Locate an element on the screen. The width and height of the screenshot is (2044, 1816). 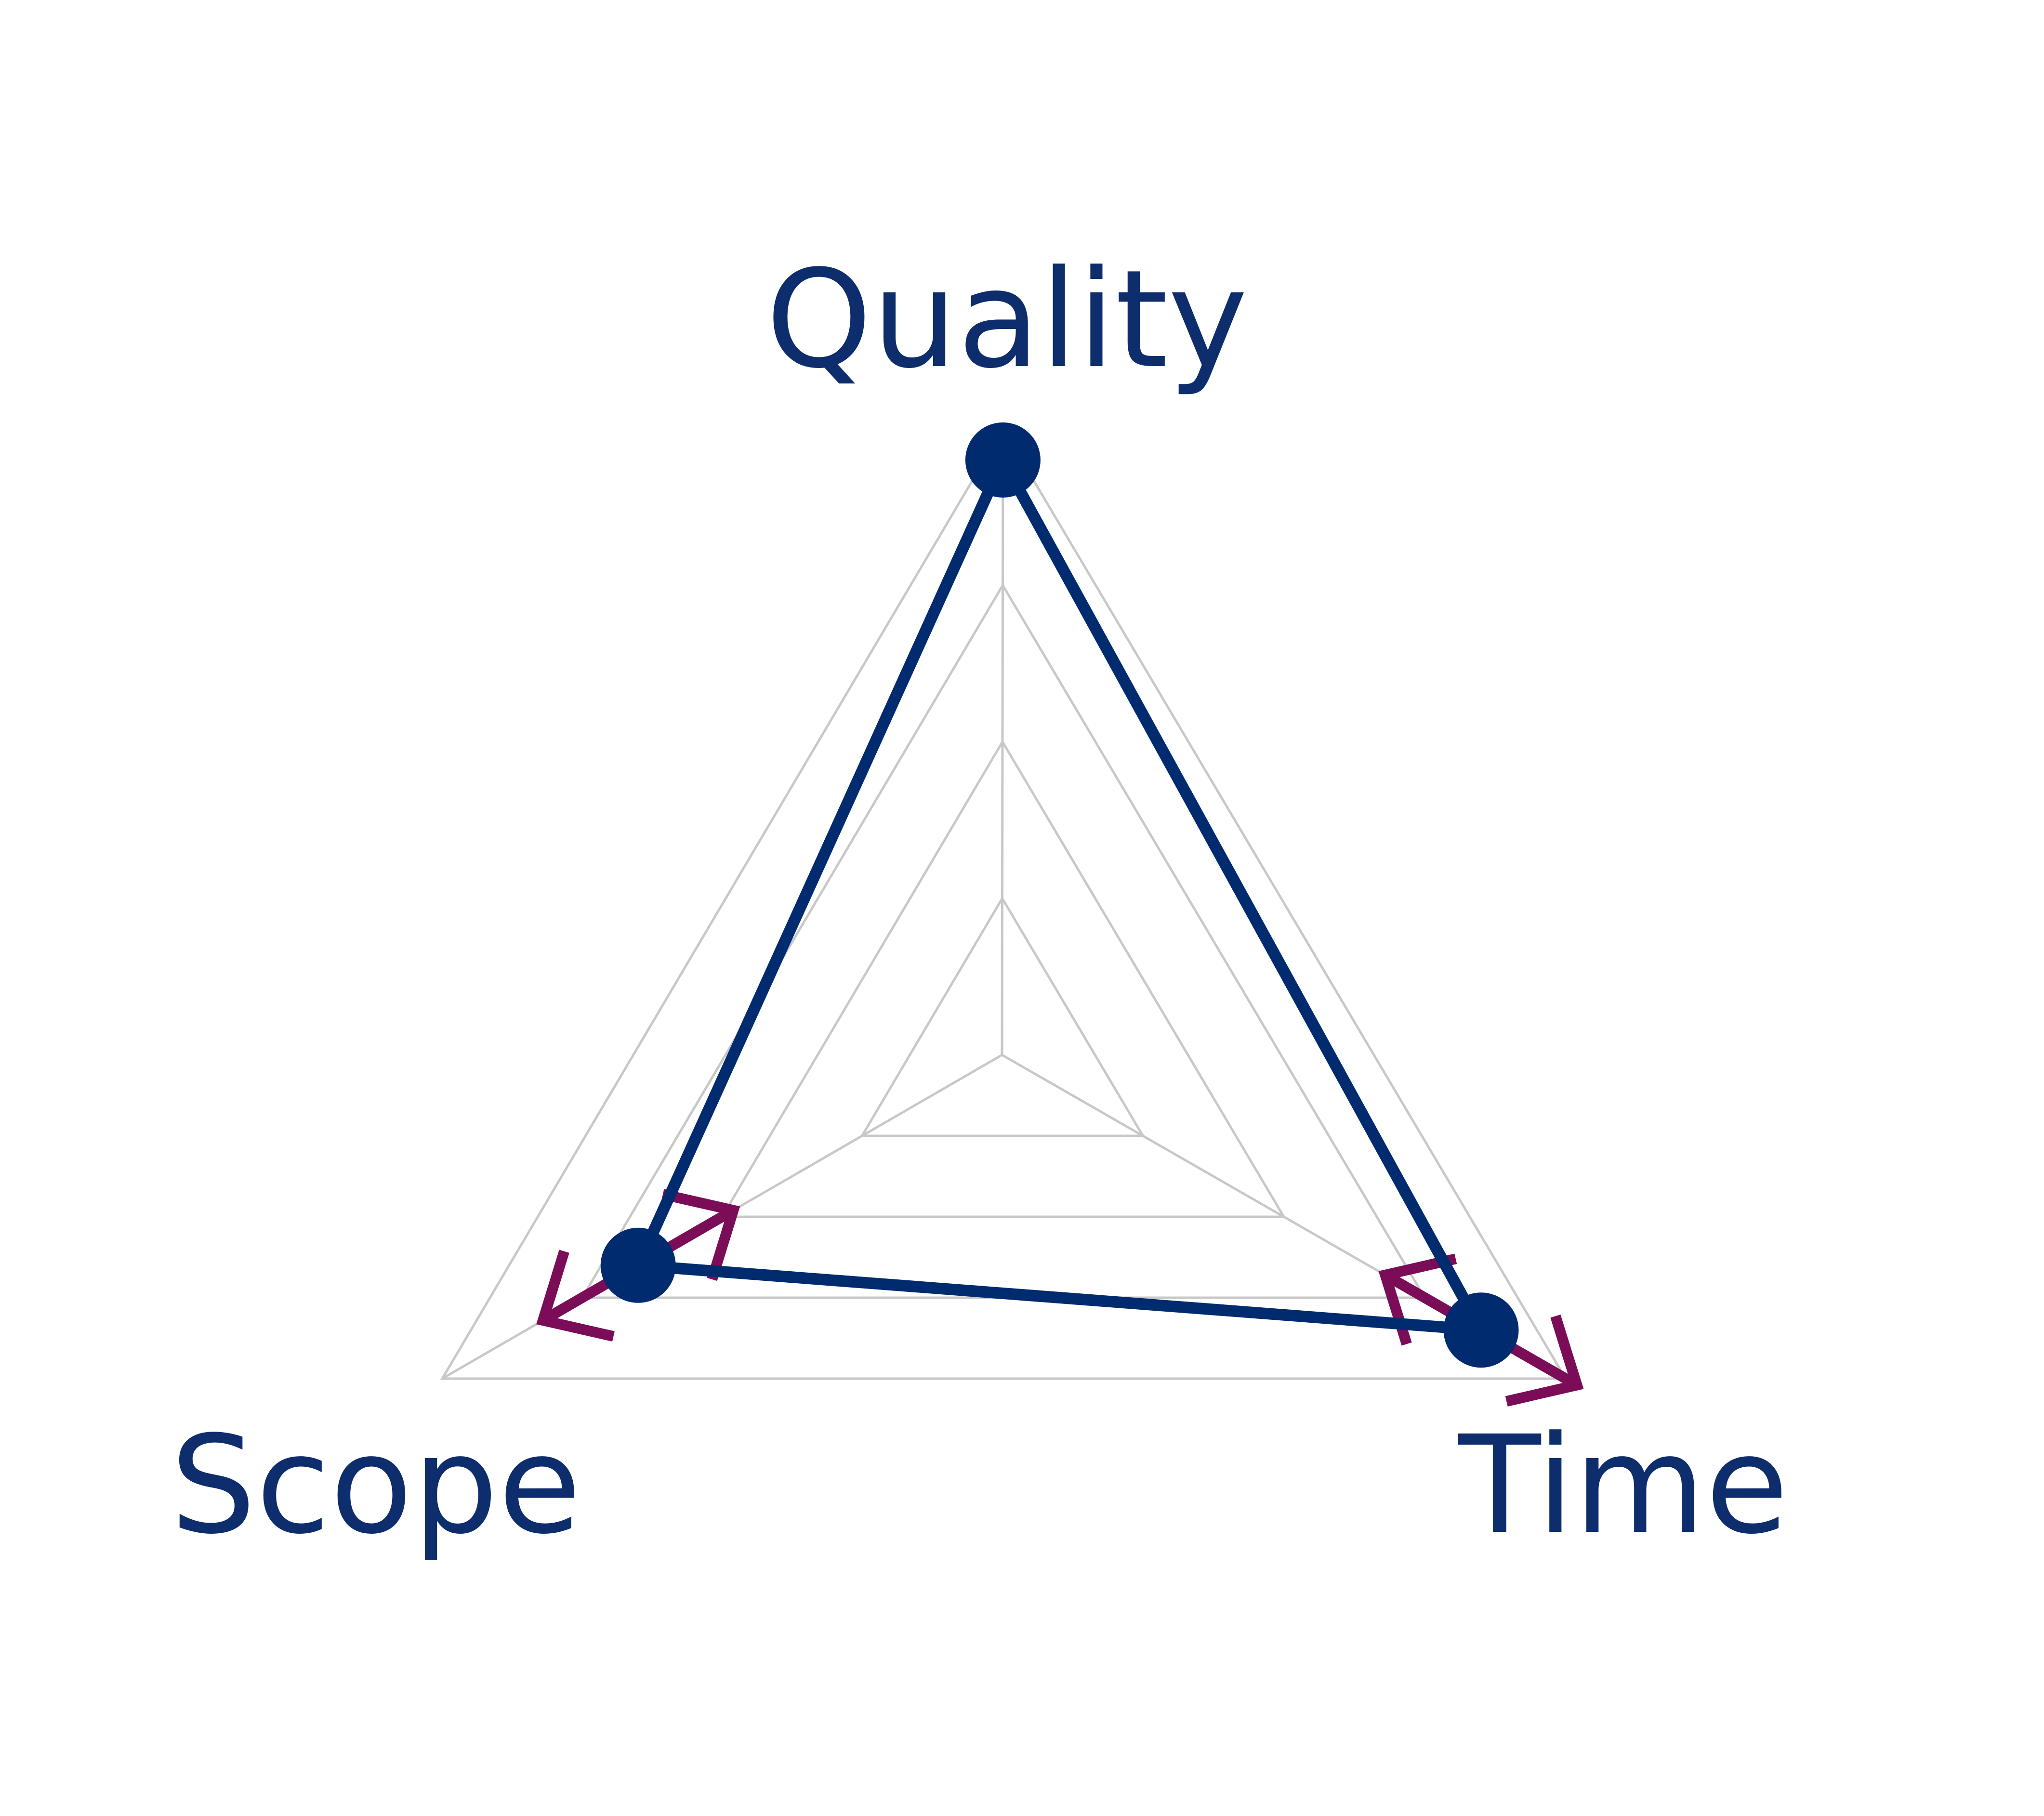
axis-label-quality: Quality is located at coordinates (1007, 319).